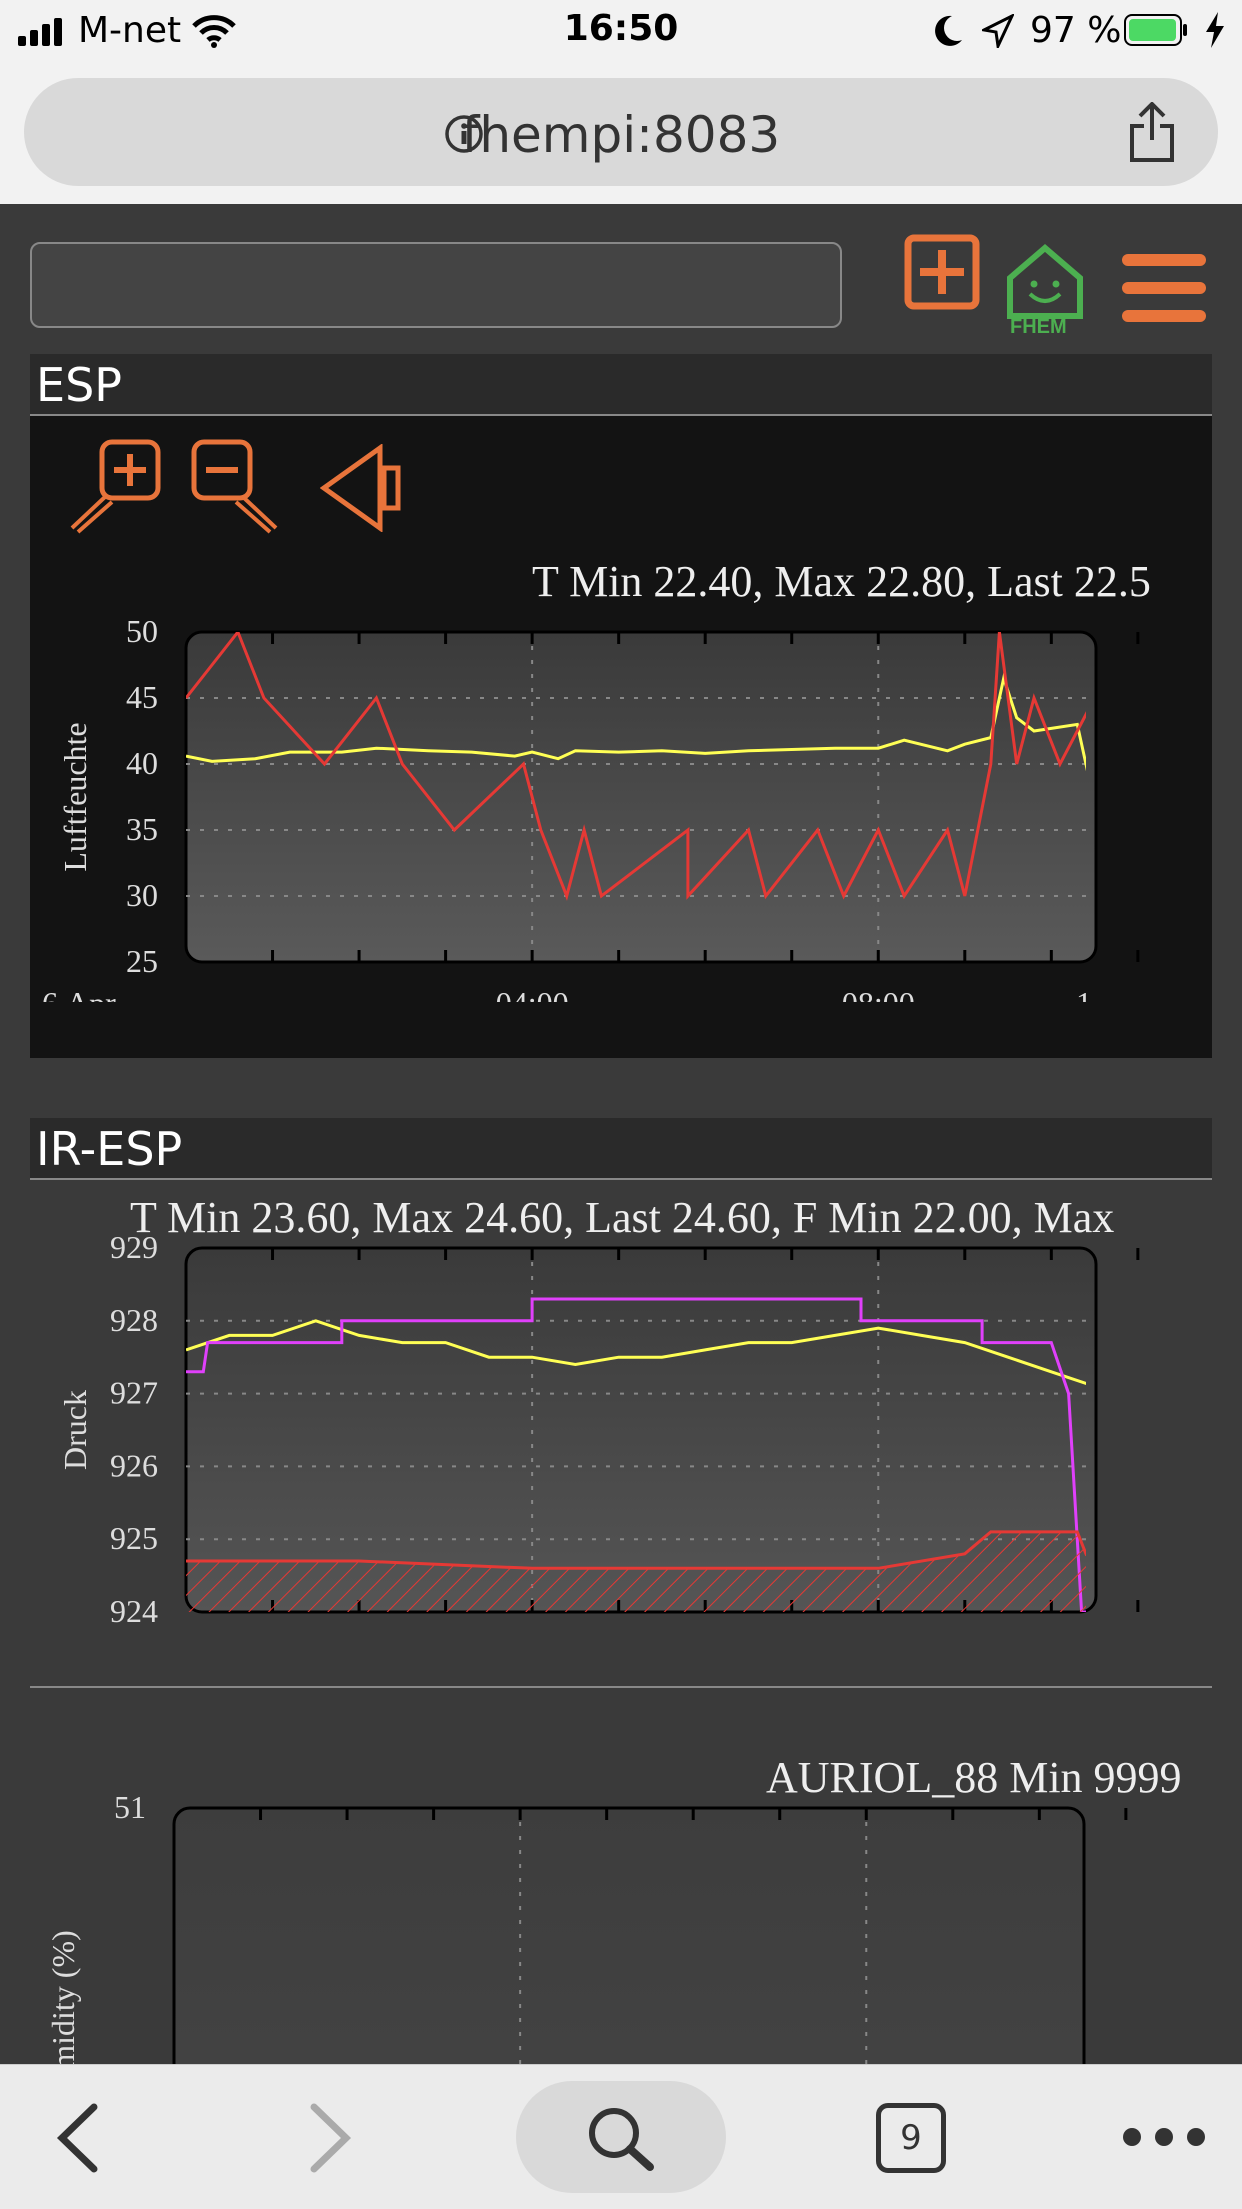  I want to click on tabs-button: 9, so click(911, 2138).